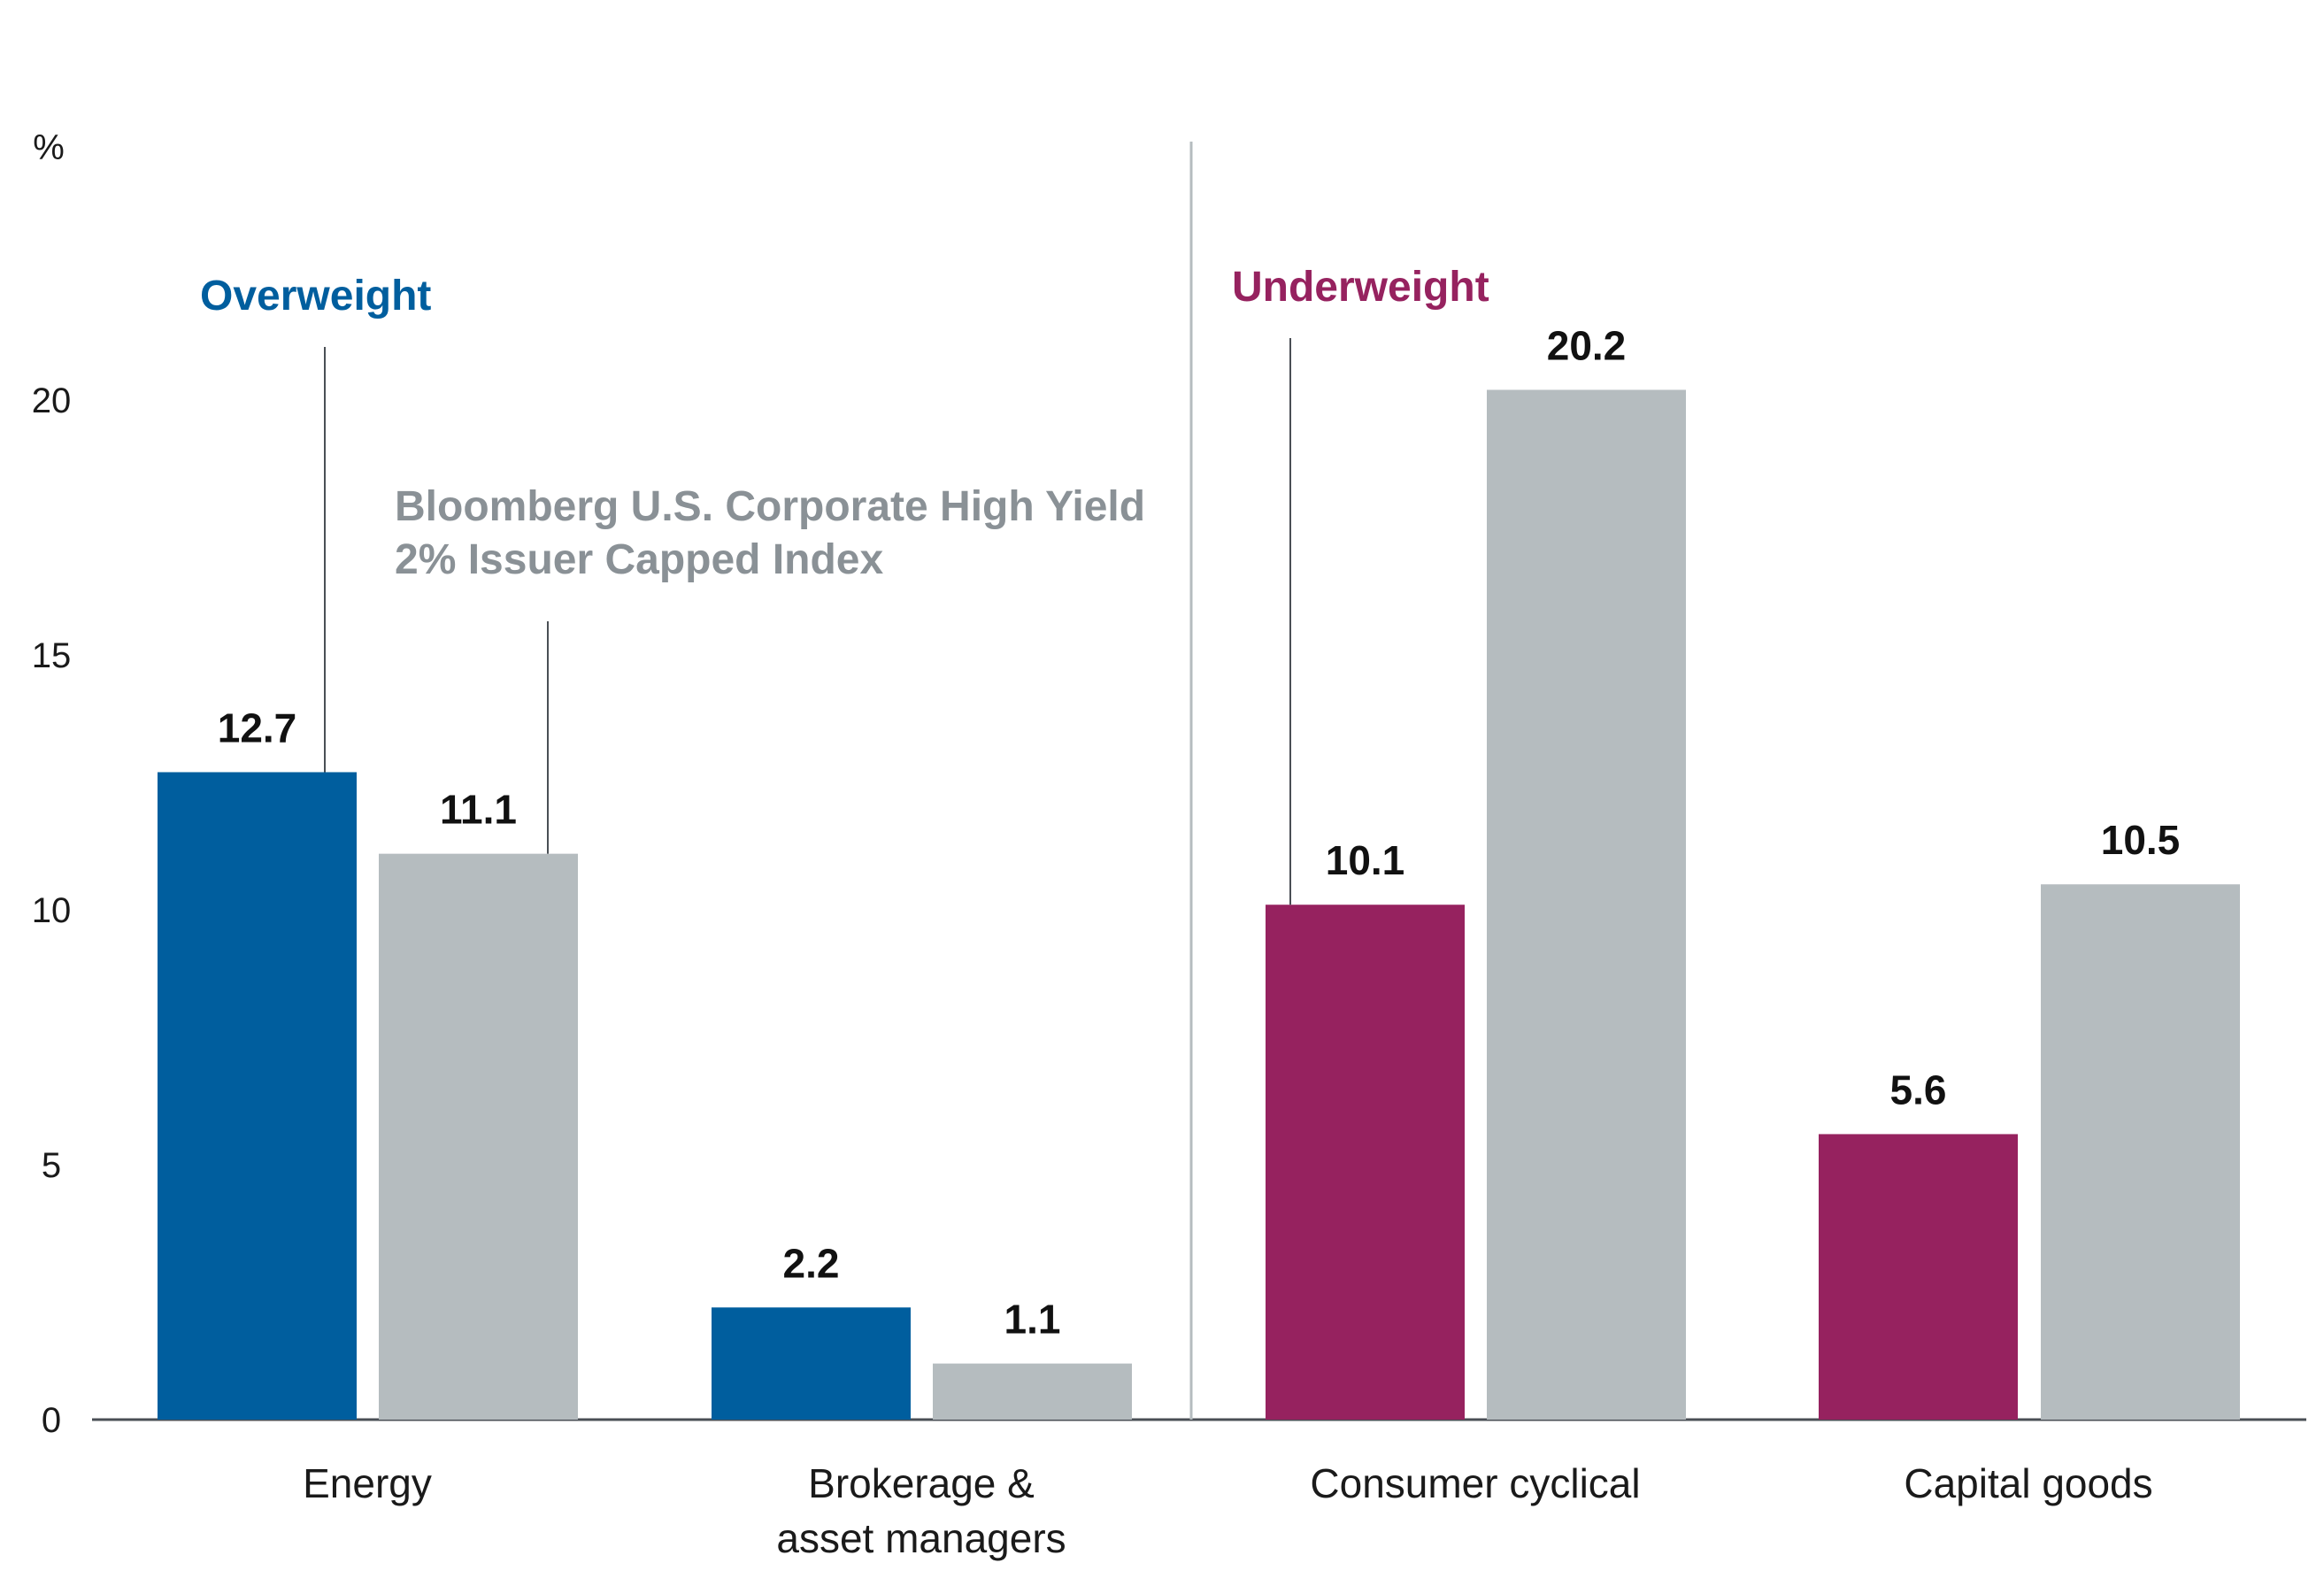  I want to click on index-annotation-line1: Bloomberg U.S. Corporate High Yield, so click(770, 507).